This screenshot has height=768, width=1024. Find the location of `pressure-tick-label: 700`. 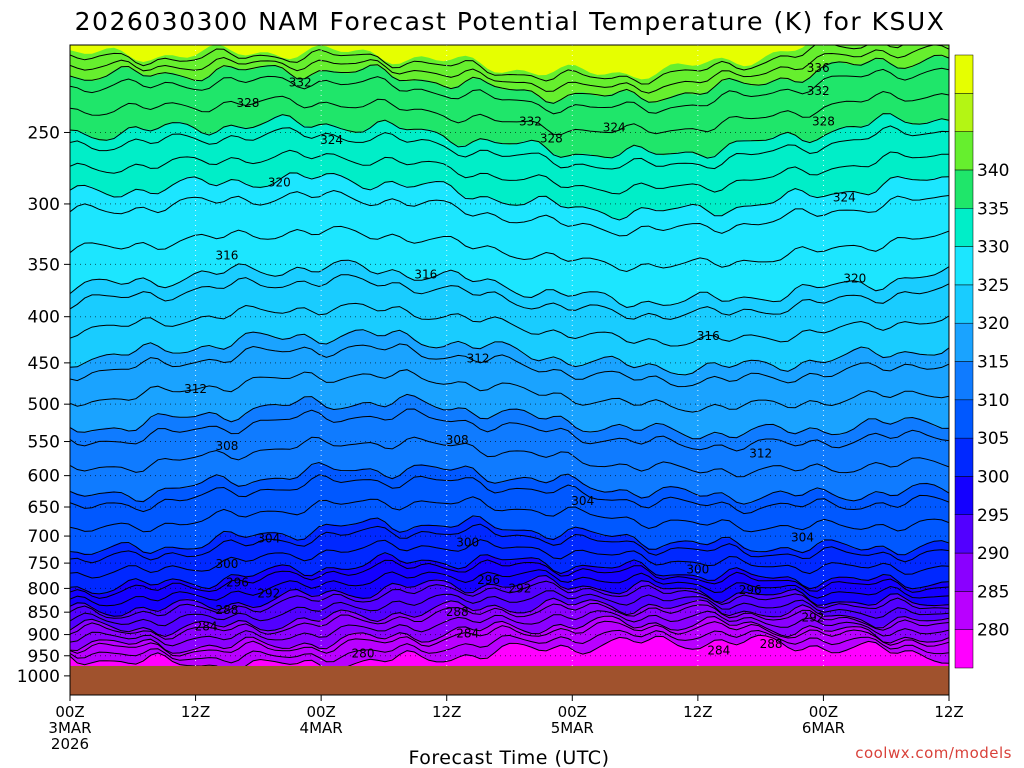

pressure-tick-label: 700 is located at coordinates (44, 537).